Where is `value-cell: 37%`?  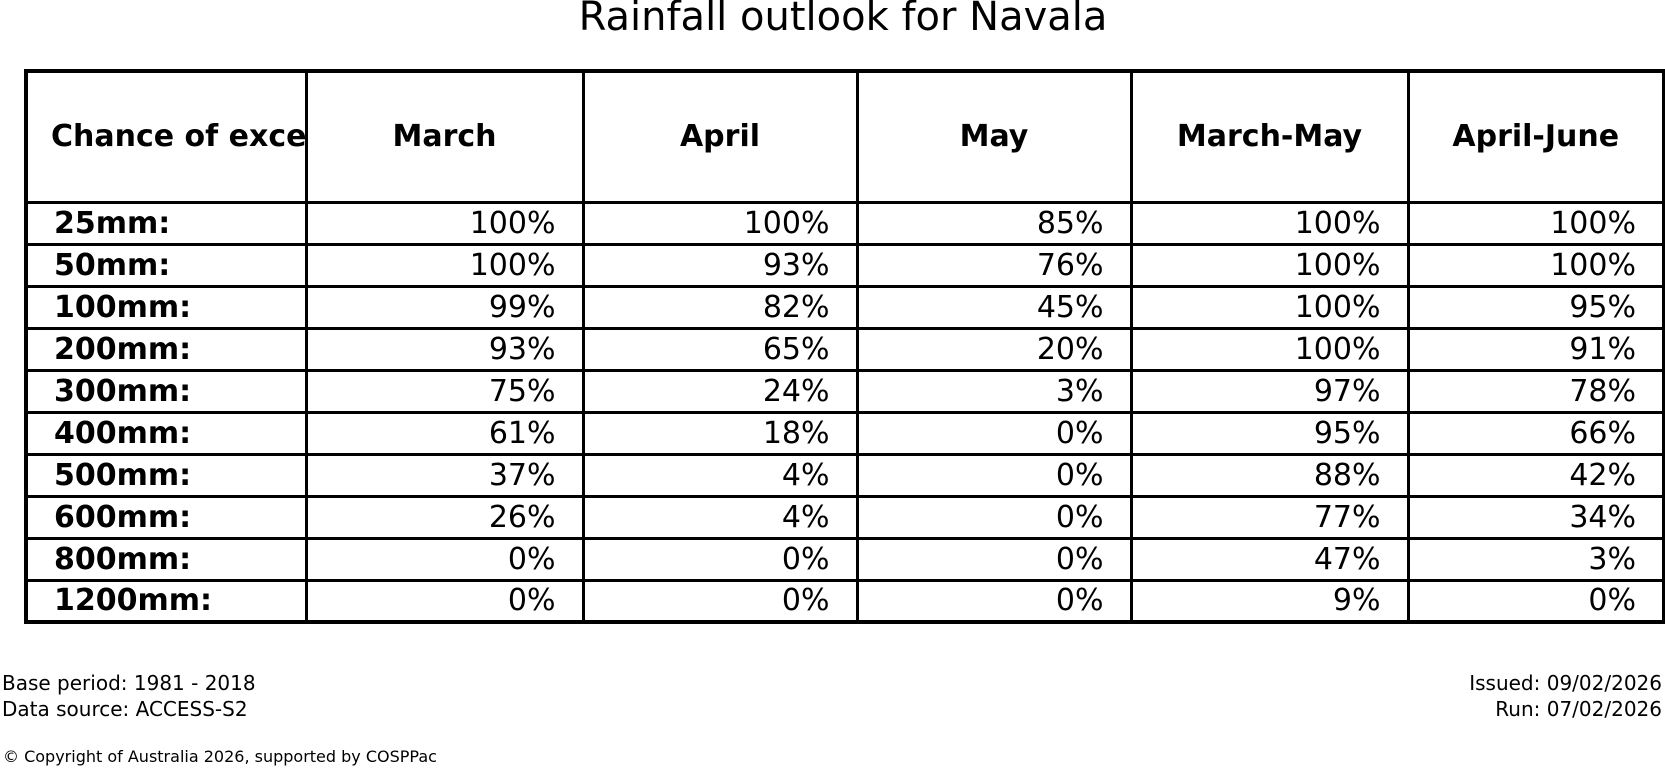 value-cell: 37% is located at coordinates (444, 475).